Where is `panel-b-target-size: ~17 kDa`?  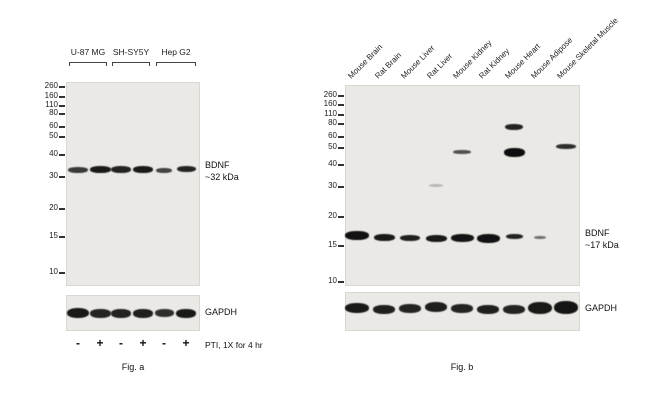
panel-b-target-size: ~17 kDa is located at coordinates (602, 244).